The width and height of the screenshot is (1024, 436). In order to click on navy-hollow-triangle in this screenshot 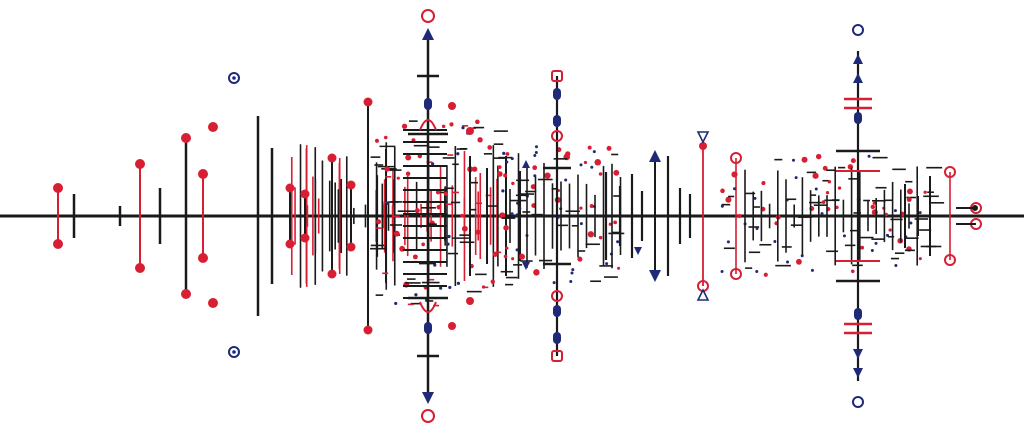, I will do `click(703, 137)`.